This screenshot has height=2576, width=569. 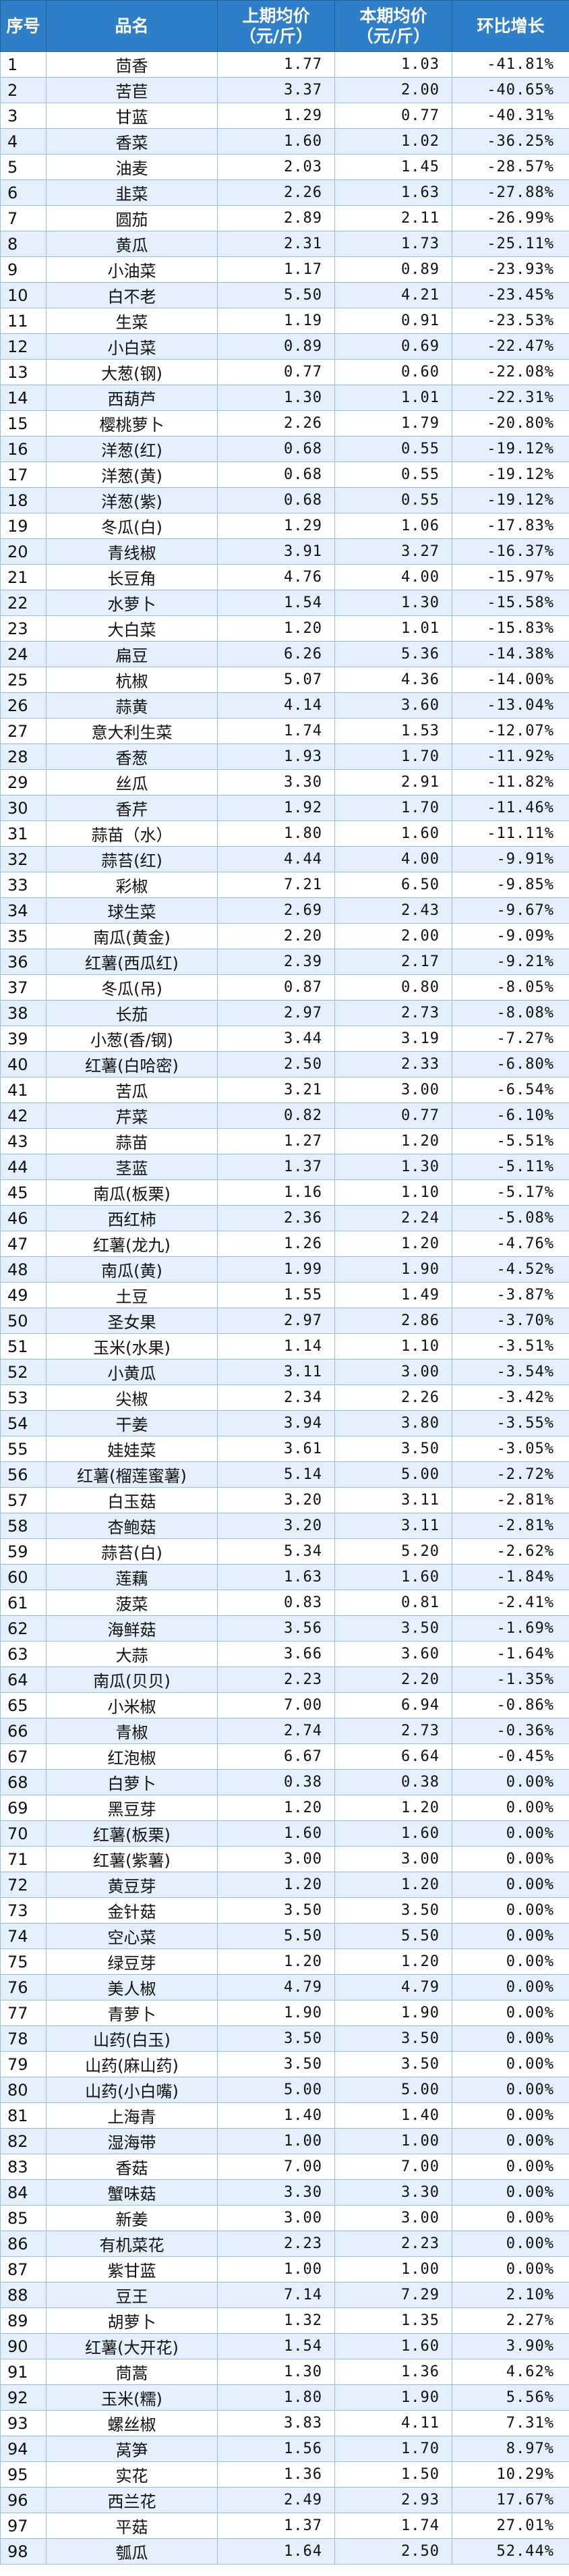 I want to click on table-row: 19 冬瓜(白) 1.29 1.06 -17.83%, so click(x=284, y=526).